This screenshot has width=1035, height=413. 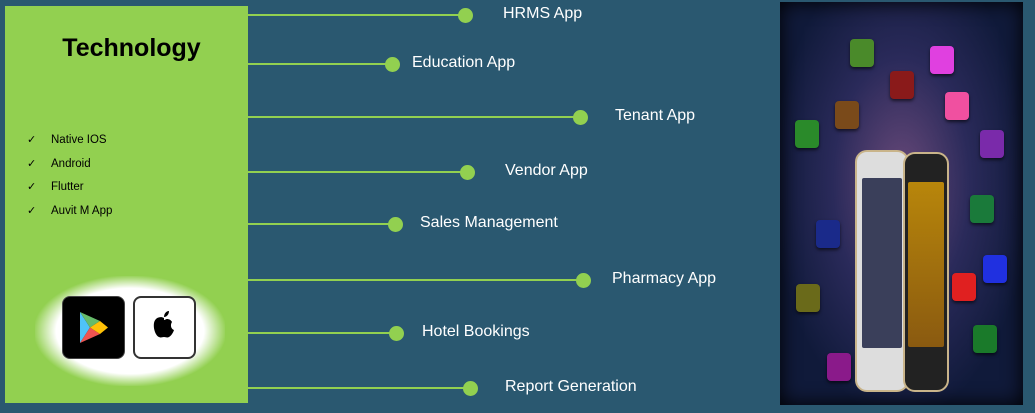 What do you see at coordinates (902, 85) in the screenshot?
I see `alarm-icon` at bounding box center [902, 85].